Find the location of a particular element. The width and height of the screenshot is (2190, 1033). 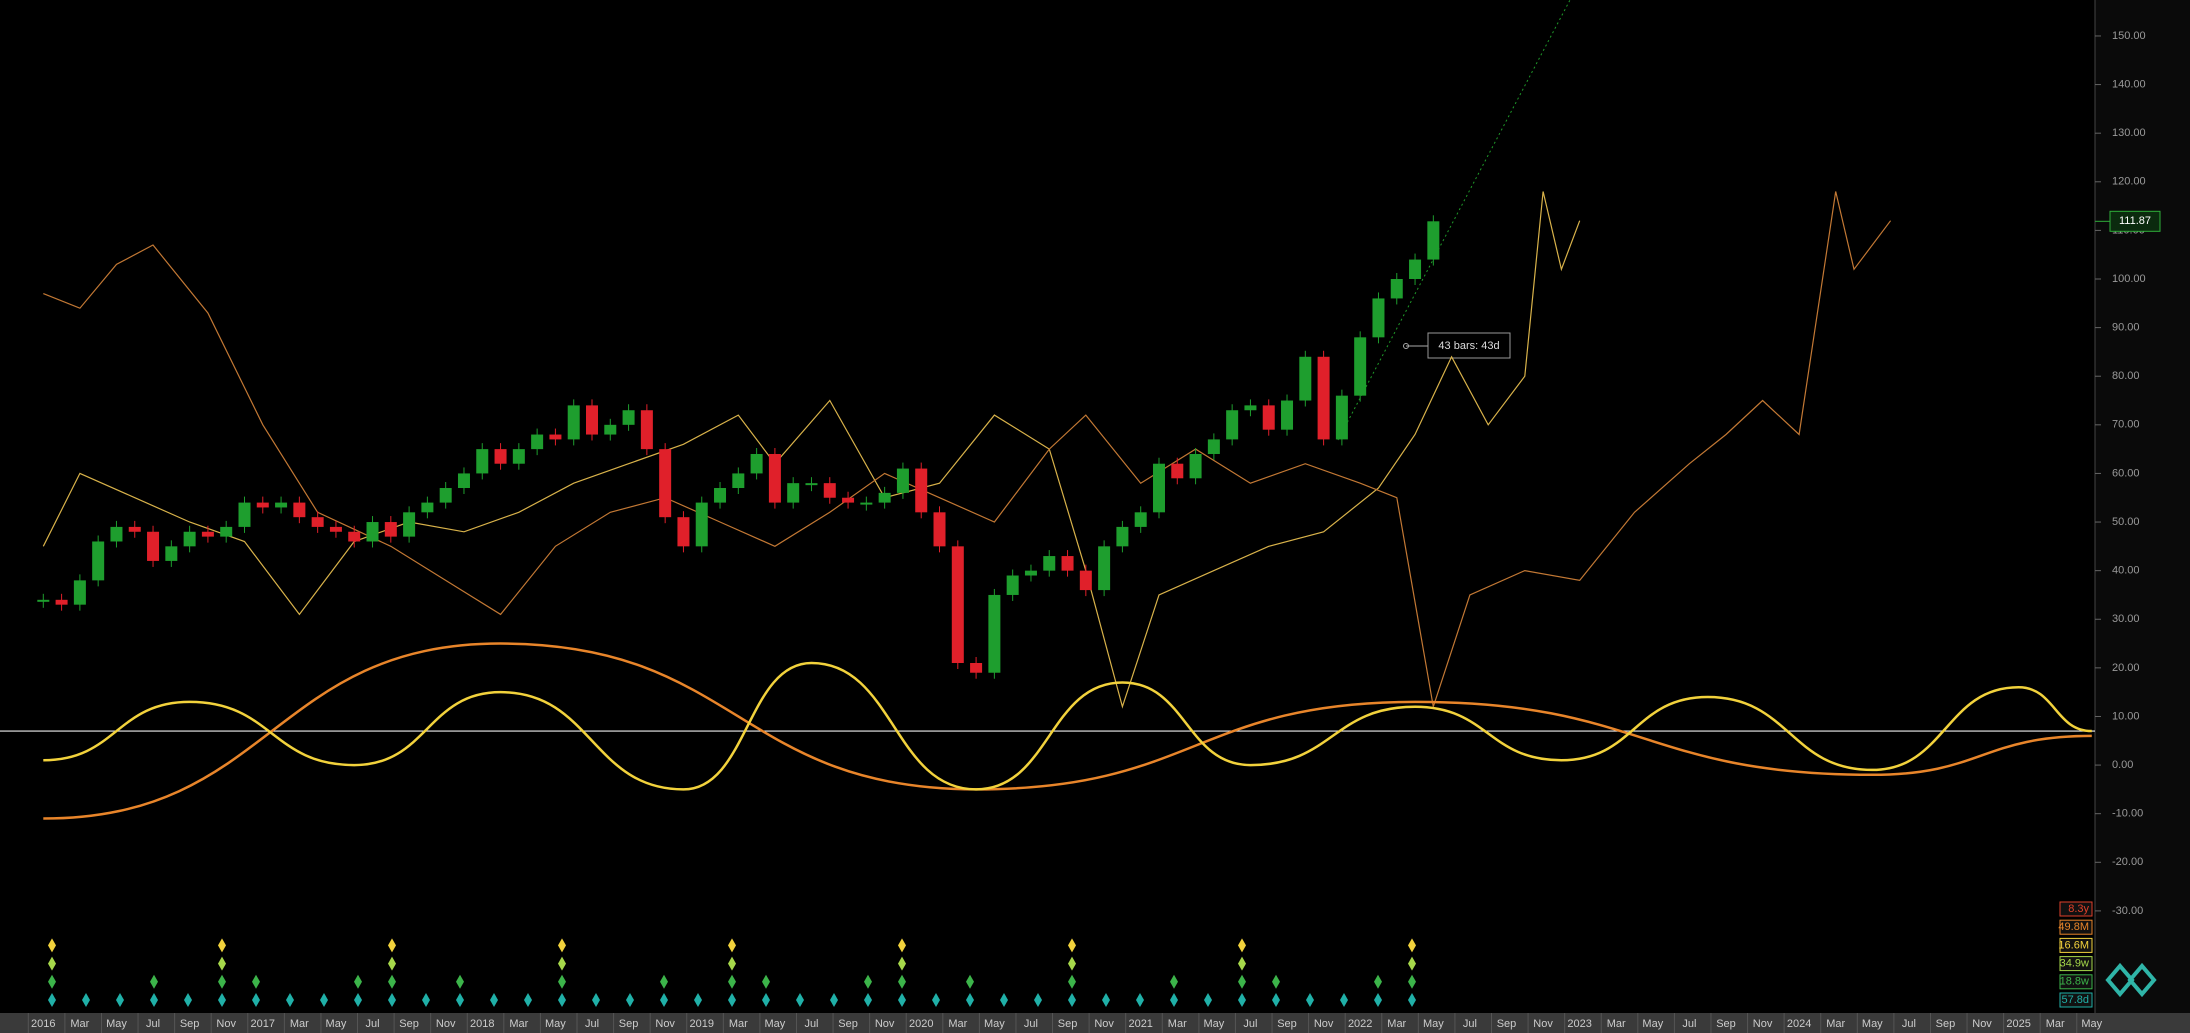

y-tick-label: 100.00 is located at coordinates (2129, 279).